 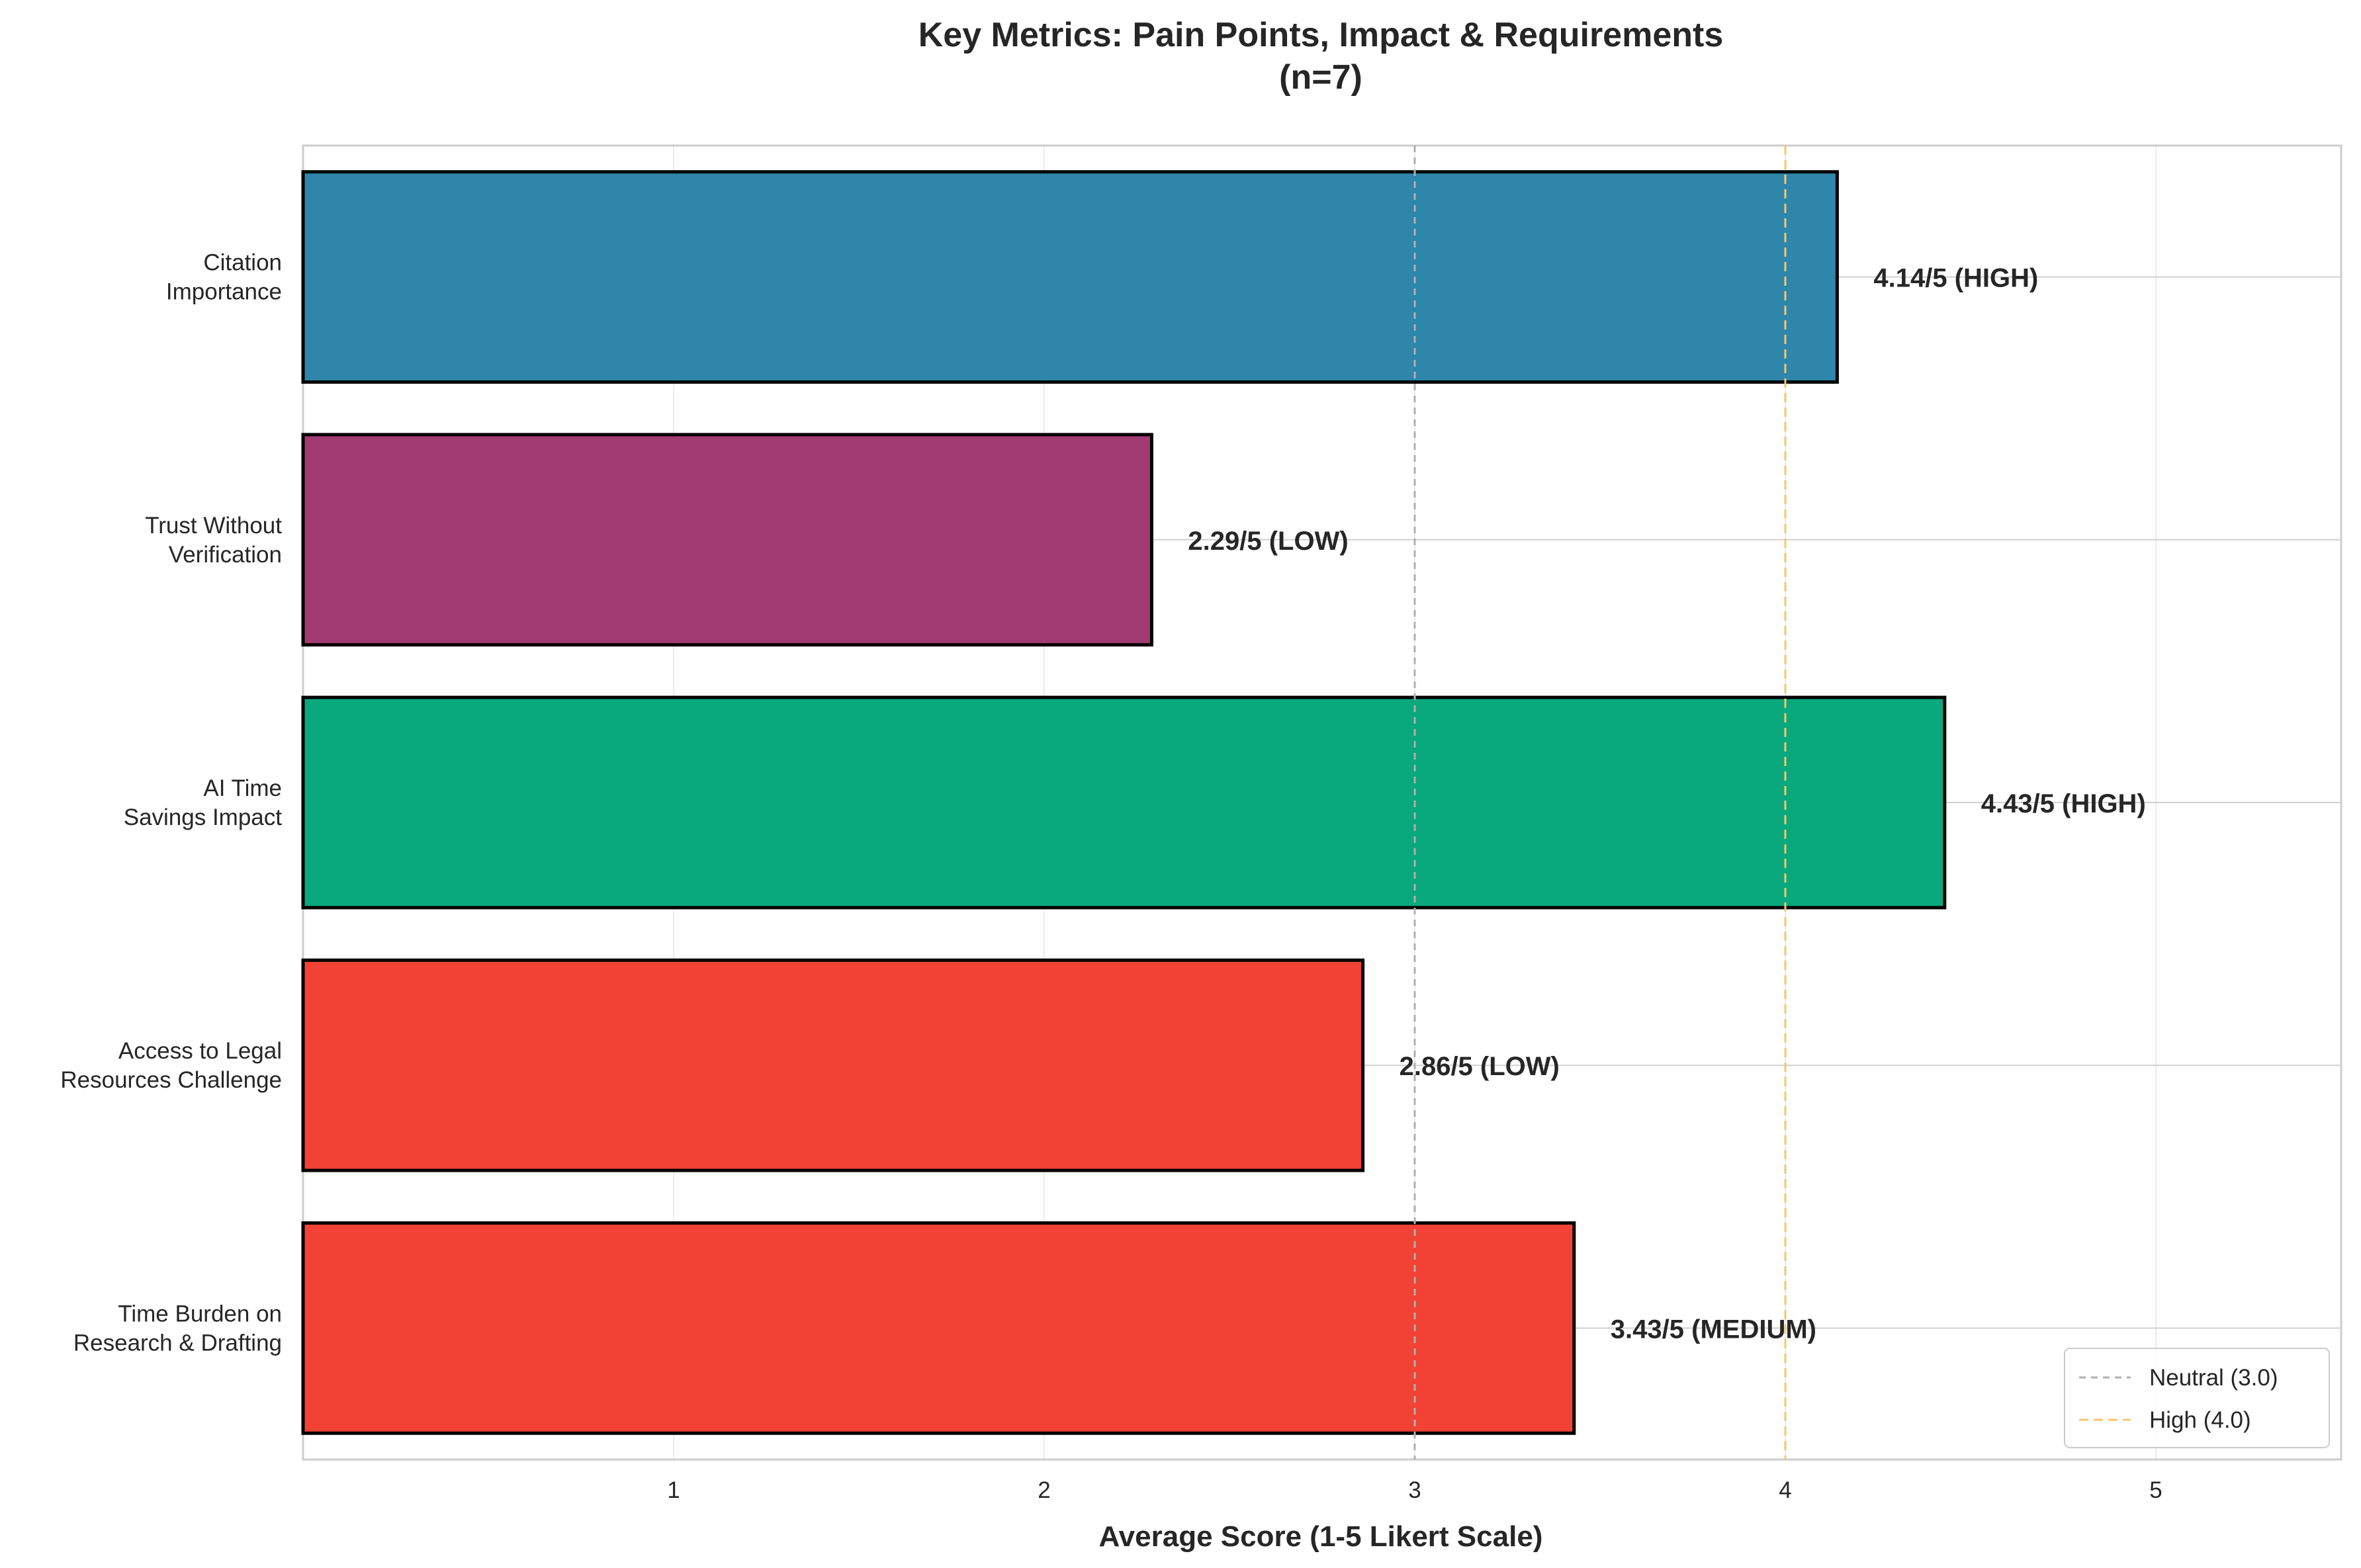 What do you see at coordinates (1713, 1329) in the screenshot?
I see `bar-value-label: 3.43/5 (MEDIUM)` at bounding box center [1713, 1329].